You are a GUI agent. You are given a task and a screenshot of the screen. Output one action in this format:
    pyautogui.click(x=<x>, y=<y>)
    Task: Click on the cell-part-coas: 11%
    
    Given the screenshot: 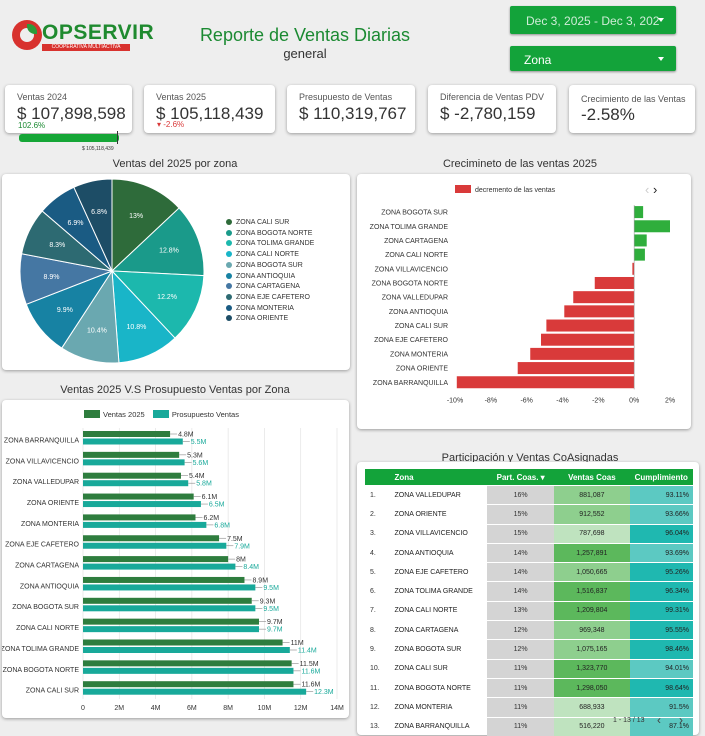 What is the action you would take?
    pyautogui.click(x=521, y=687)
    